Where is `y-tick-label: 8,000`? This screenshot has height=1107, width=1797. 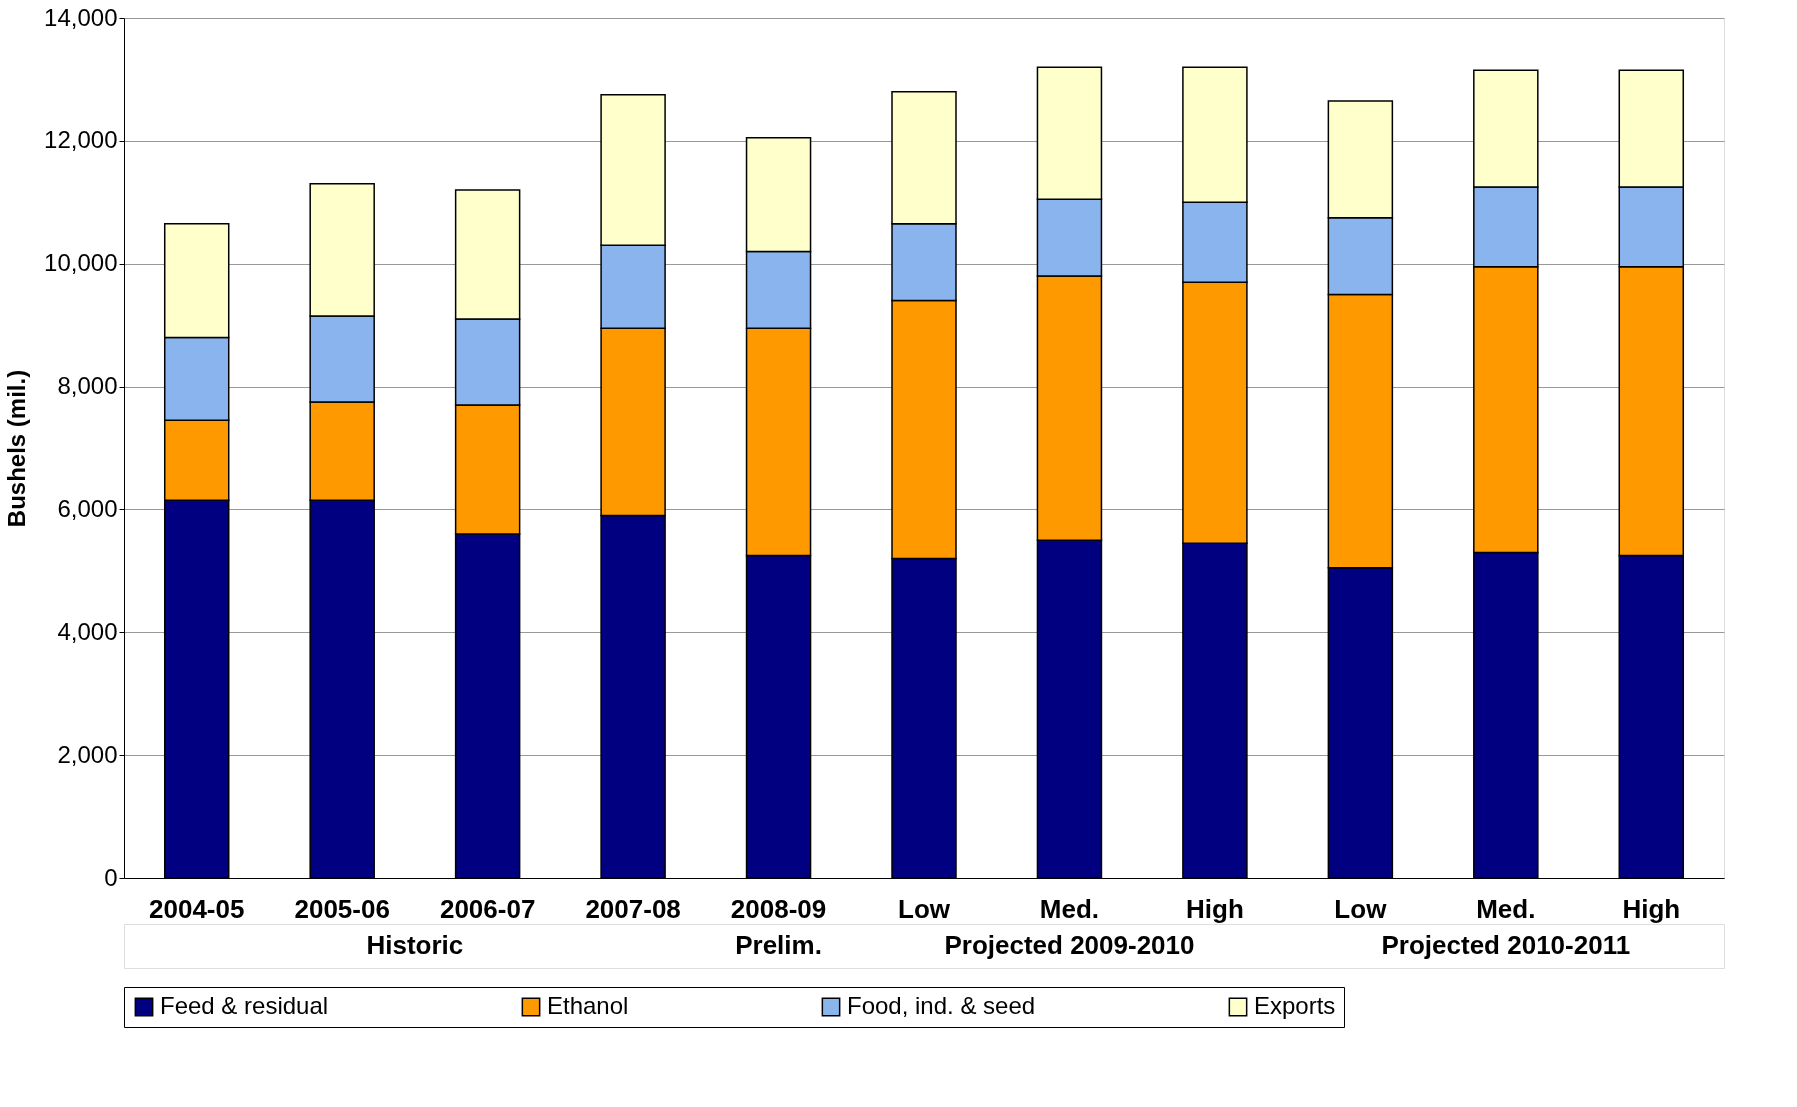 y-tick-label: 8,000 is located at coordinates (87, 386).